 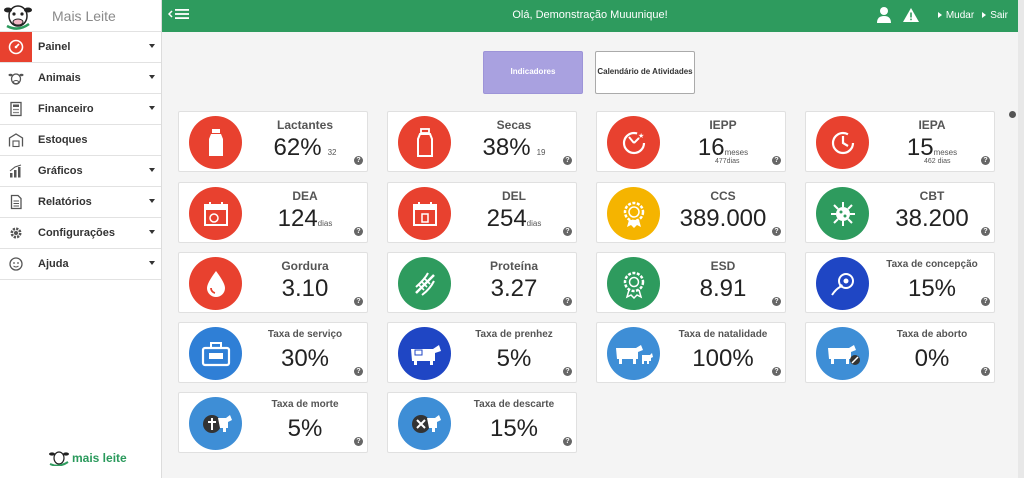 I want to click on sperm-icon, so click(x=842, y=283).